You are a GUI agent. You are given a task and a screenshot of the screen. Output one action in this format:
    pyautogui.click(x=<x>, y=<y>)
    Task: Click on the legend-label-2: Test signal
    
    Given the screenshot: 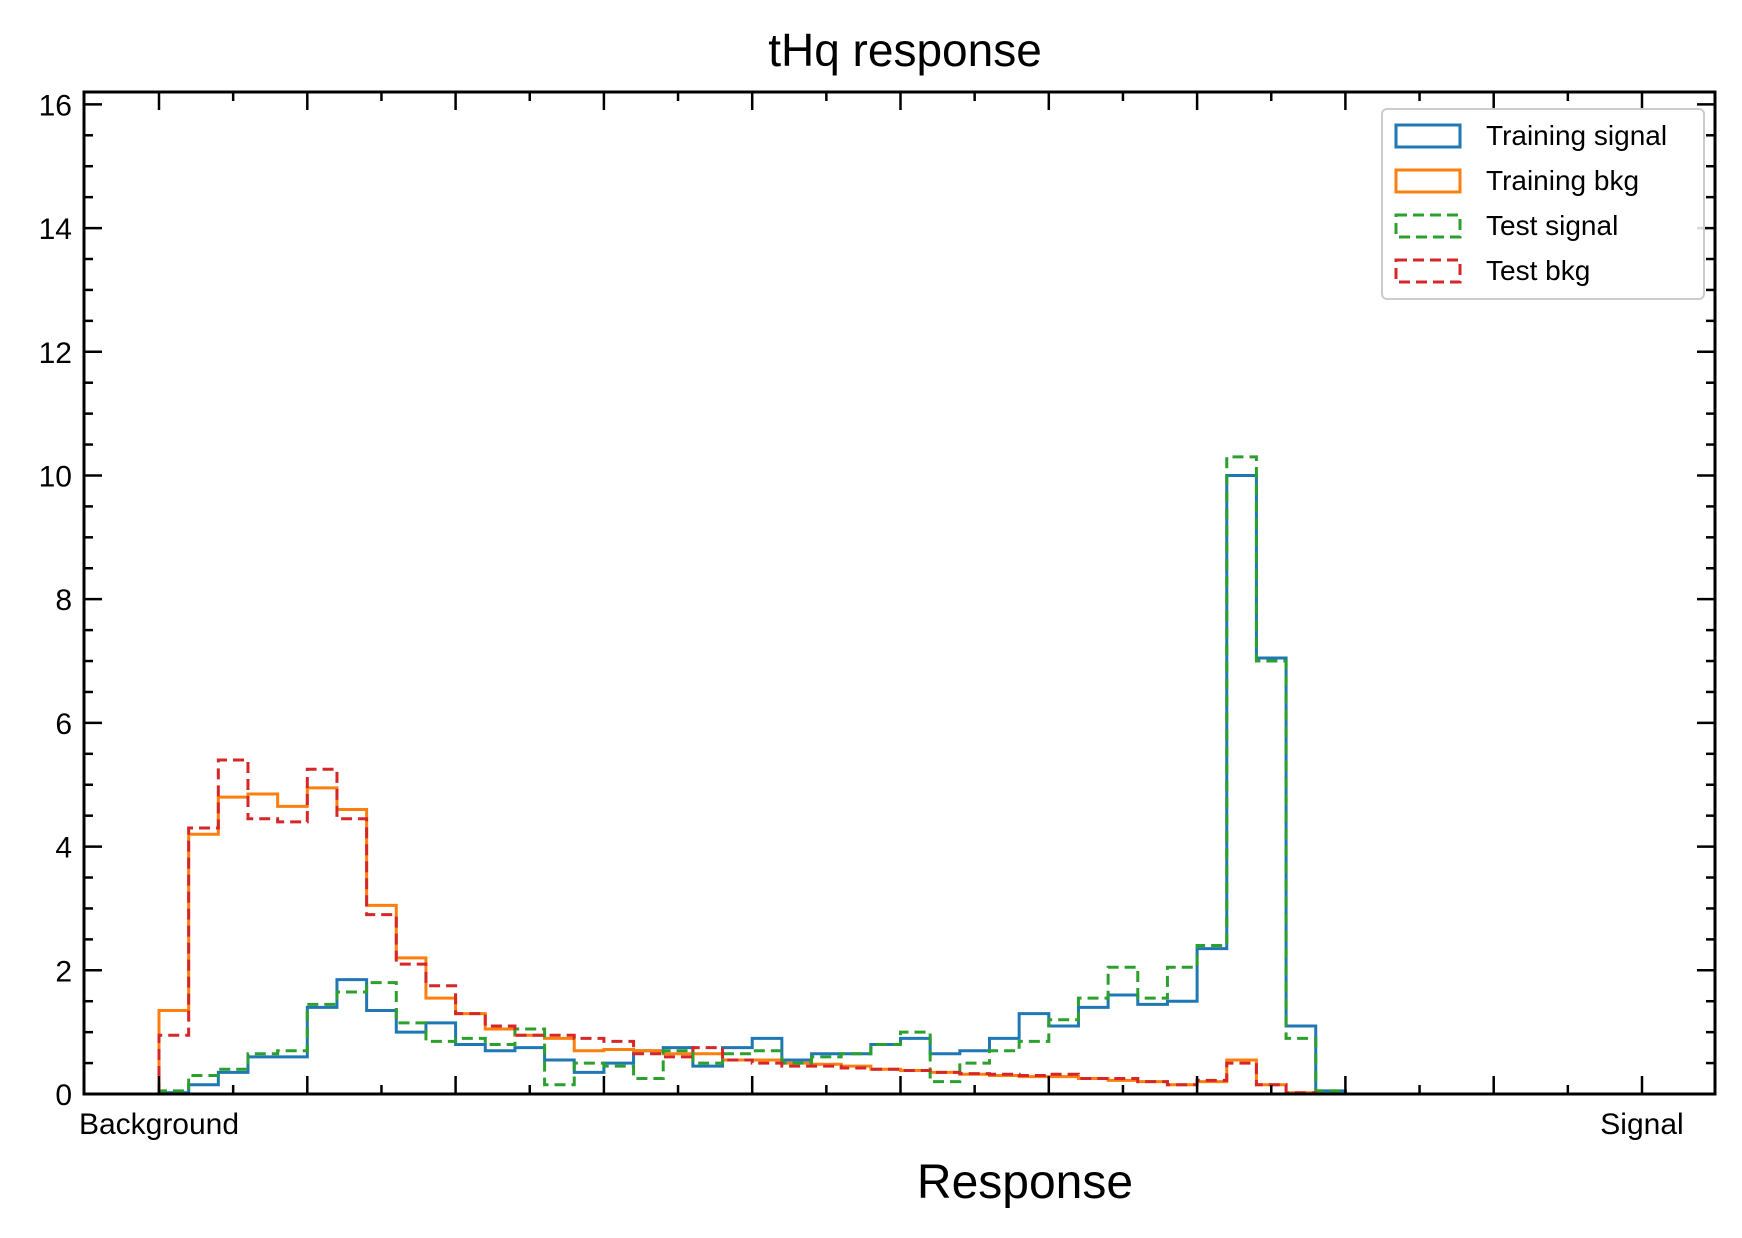 What is the action you would take?
    pyautogui.click(x=1552, y=225)
    